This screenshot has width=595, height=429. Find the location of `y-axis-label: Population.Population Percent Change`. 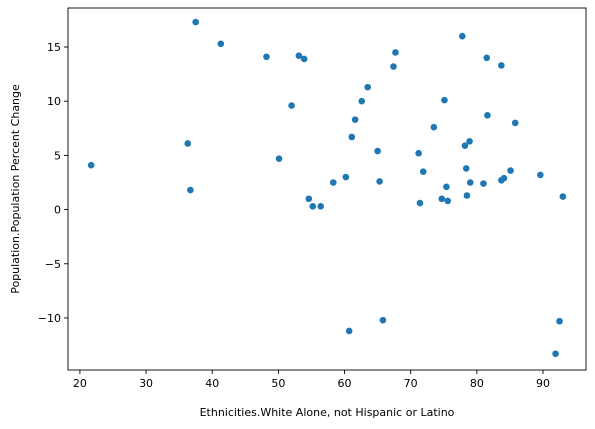

y-axis-label: Population.Population Percent Change is located at coordinates (15, 189).